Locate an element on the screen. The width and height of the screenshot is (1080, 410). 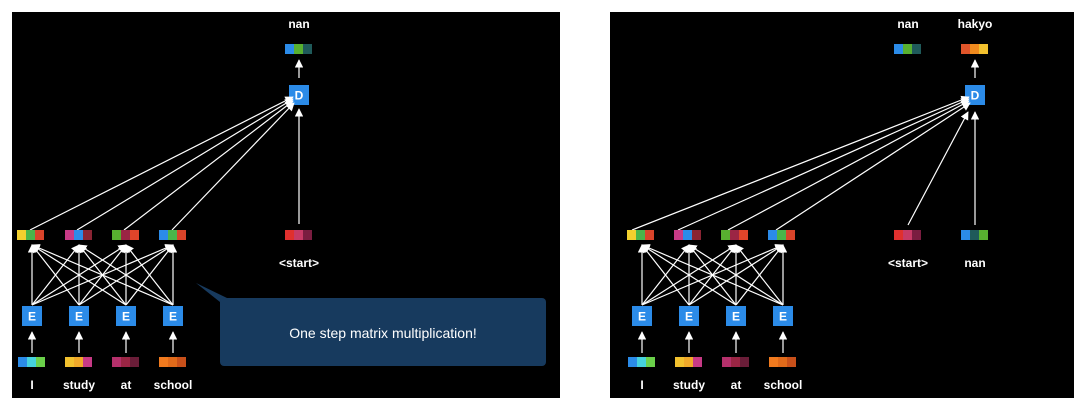
output-vector-nan is located at coordinates (298, 49).